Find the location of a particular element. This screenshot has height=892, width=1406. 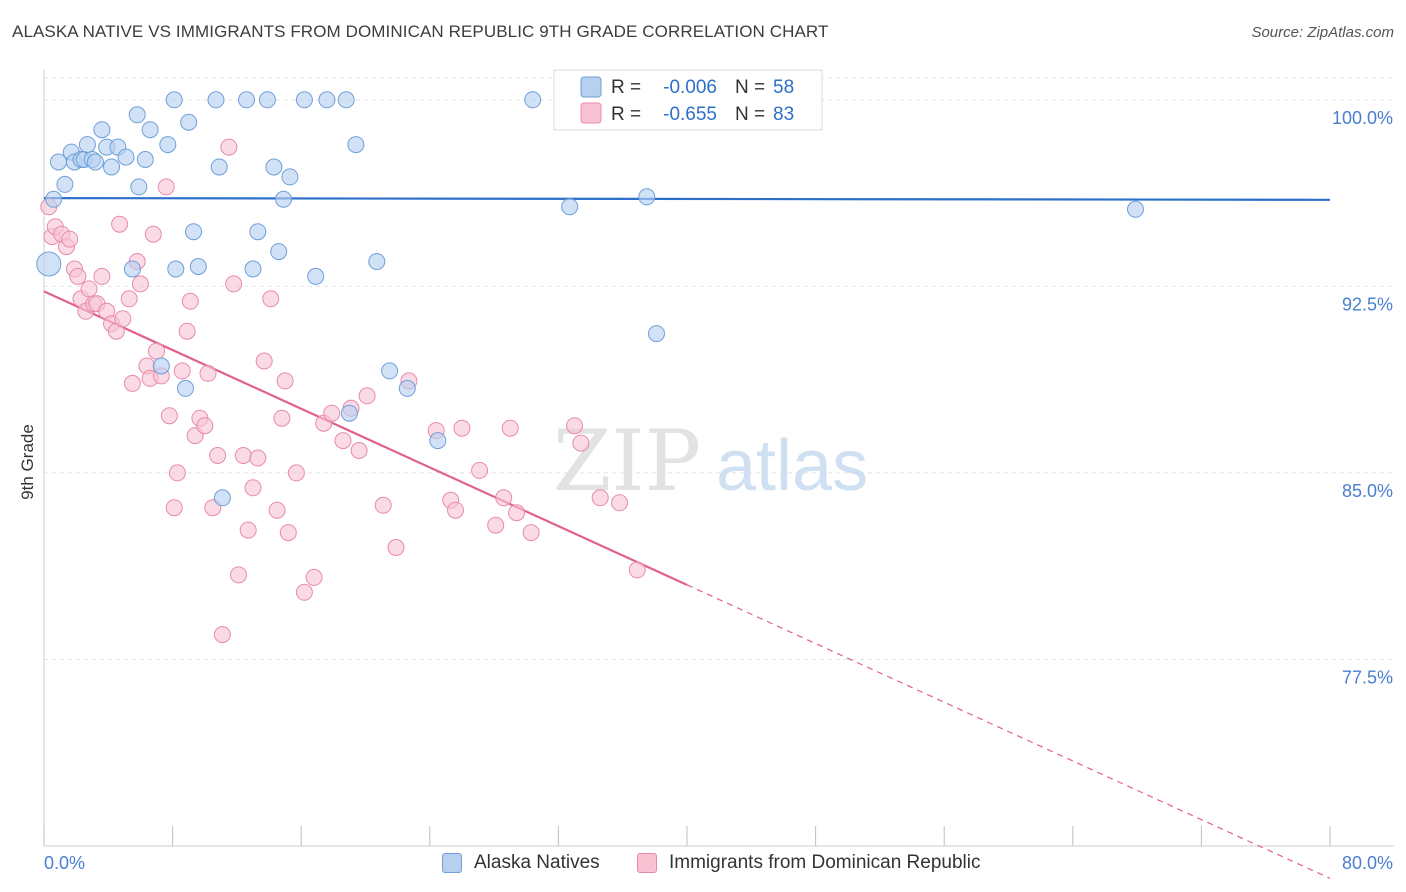

stats-legend-r-value: -0.006 is located at coordinates (690, 87).